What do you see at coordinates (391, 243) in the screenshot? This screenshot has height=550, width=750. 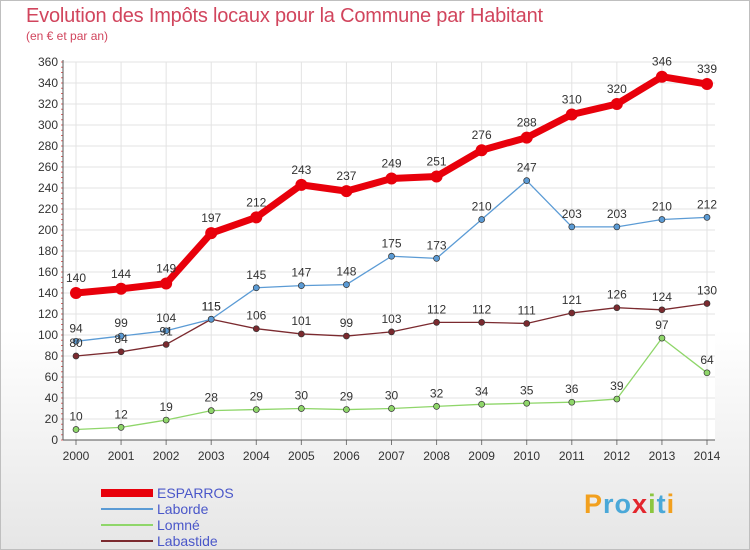 I see `data-label: 175` at bounding box center [391, 243].